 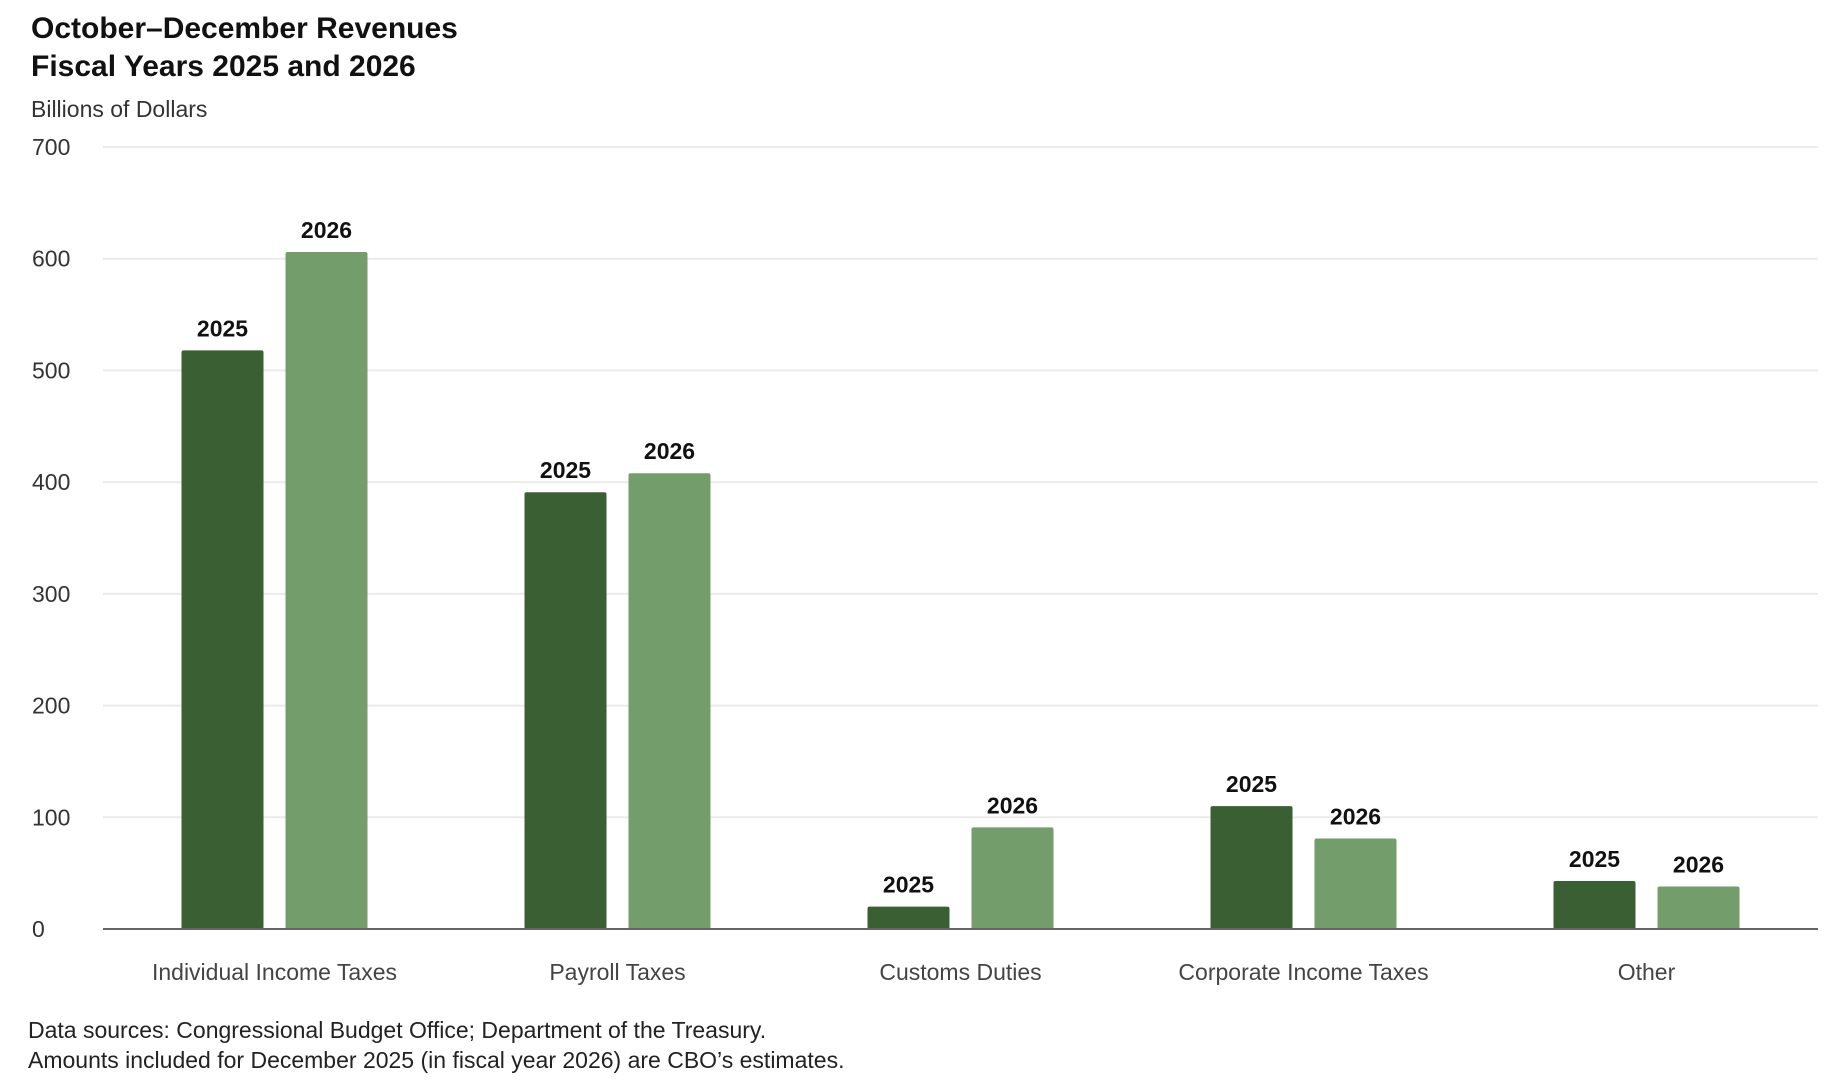 I want to click on y-tick-label: 700, so click(x=51, y=147).